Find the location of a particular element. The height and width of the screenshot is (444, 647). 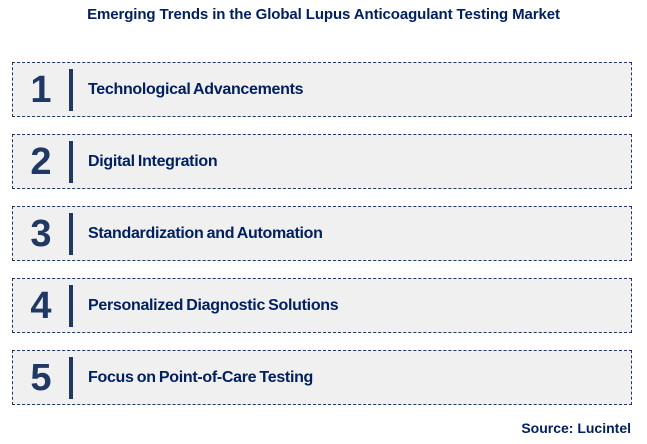

source-label: Source: Lucintel is located at coordinates (576, 428).